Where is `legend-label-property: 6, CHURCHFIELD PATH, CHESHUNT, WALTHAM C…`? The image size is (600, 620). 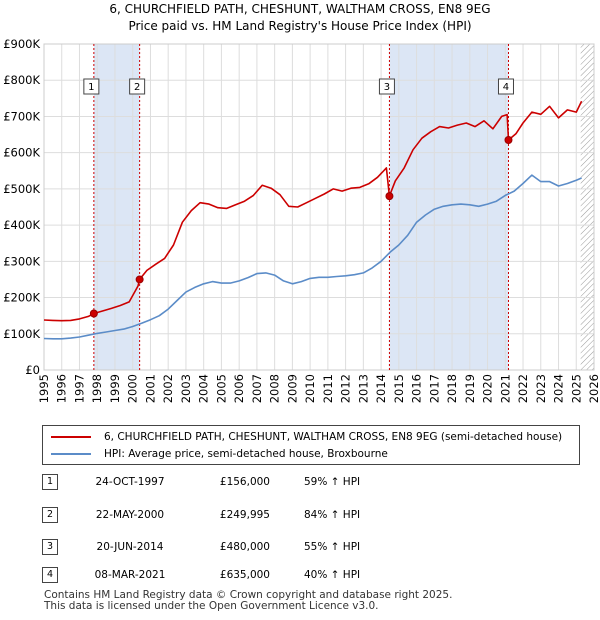
legend-label-property: 6, CHURCHFIELD PATH, CHESHUNT, WALTHAM C… is located at coordinates (333, 437).